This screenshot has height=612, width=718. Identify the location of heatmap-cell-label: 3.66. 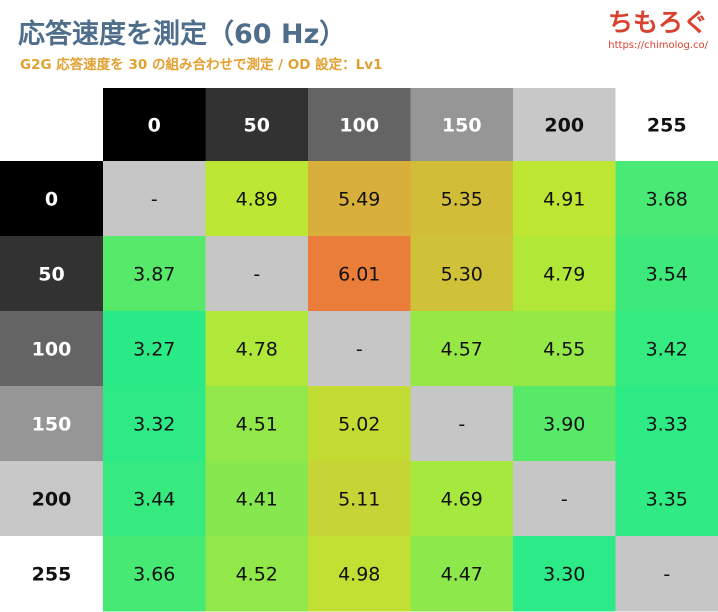
(154, 575).